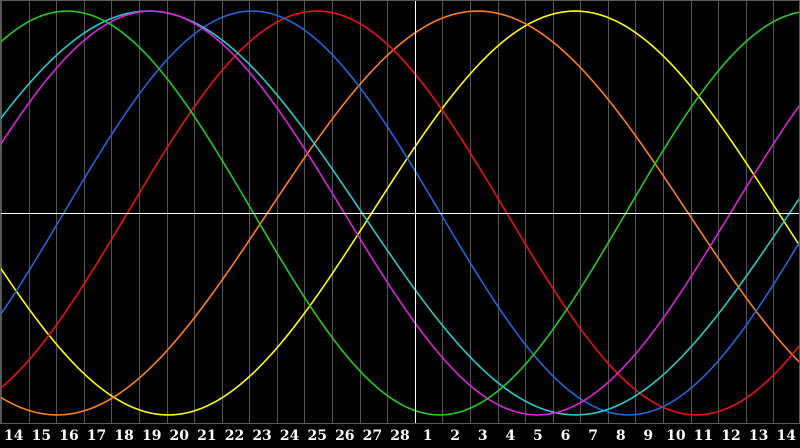 The width and height of the screenshot is (800, 448). What do you see at coordinates (676, 436) in the screenshot?
I see `x-tick-label-24: 10` at bounding box center [676, 436].